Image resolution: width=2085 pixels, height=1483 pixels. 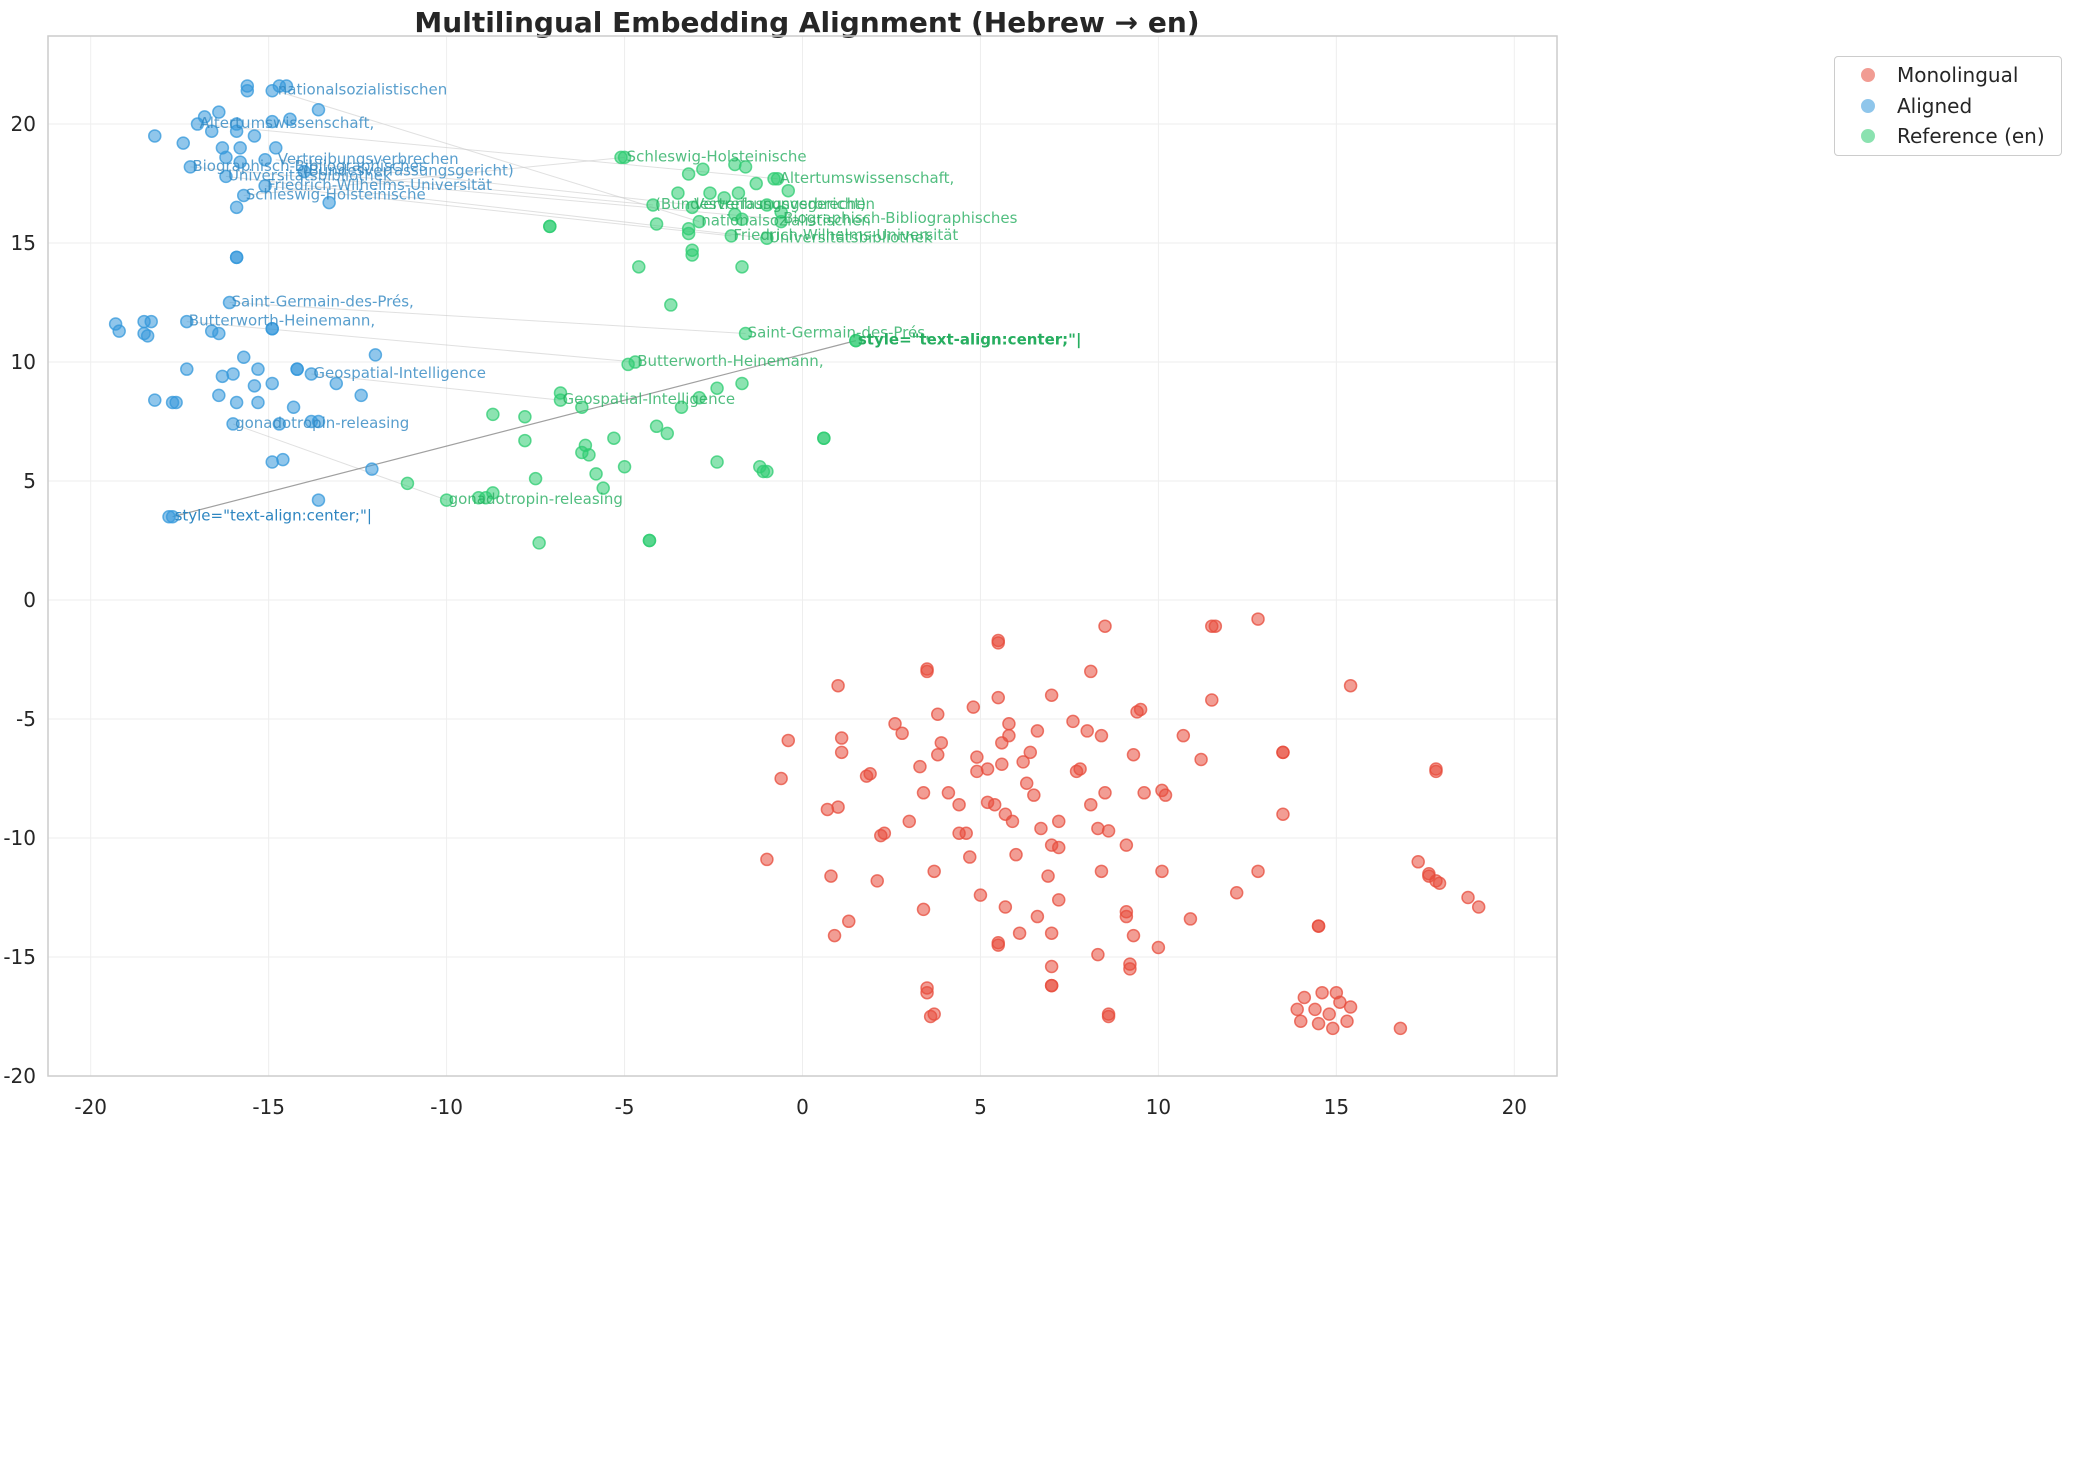 What do you see at coordinates (730, 361) in the screenshot?
I see `point-annotation: Butterworth-Heinemann,` at bounding box center [730, 361].